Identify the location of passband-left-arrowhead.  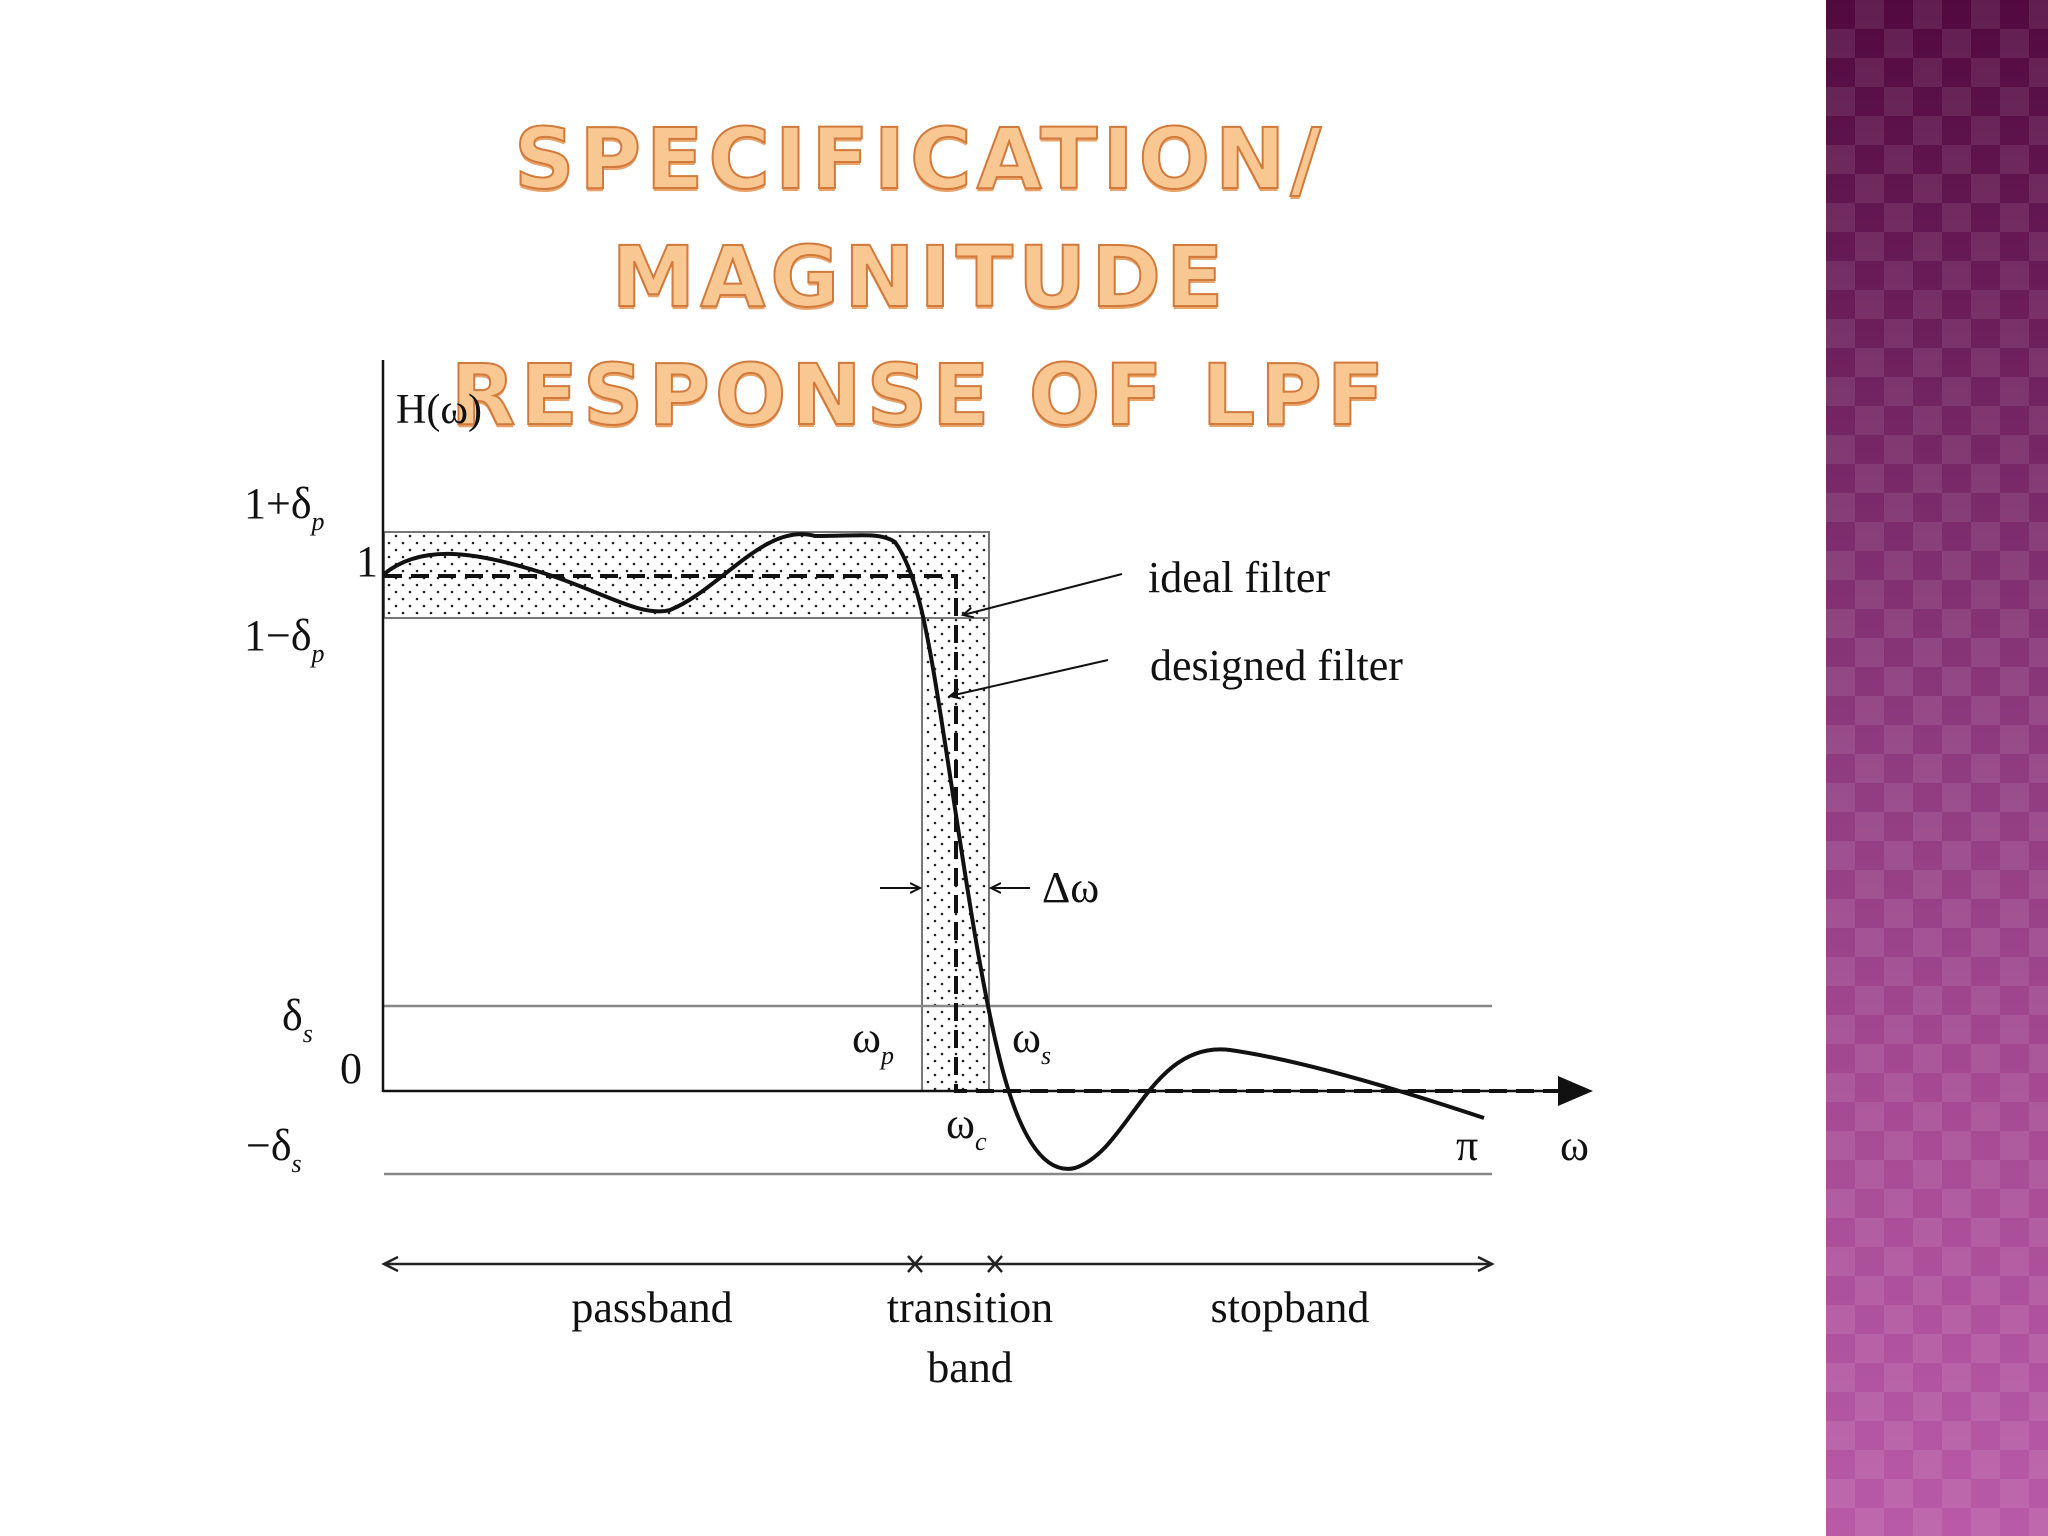
(390, 1264).